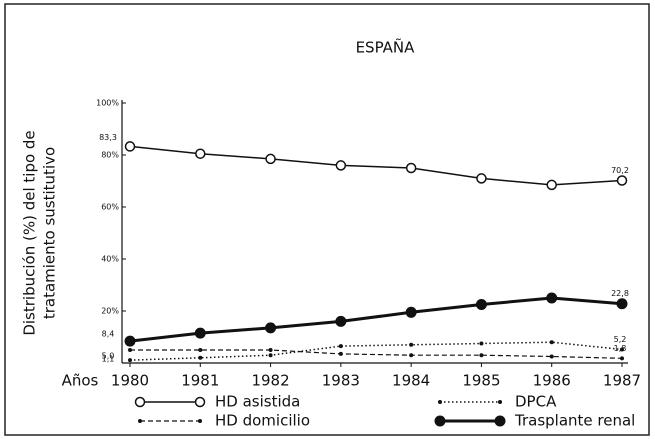 The height and width of the screenshot is (439, 655). Describe the element at coordinates (108, 356) in the screenshot. I see `data-label: 5,0` at that location.